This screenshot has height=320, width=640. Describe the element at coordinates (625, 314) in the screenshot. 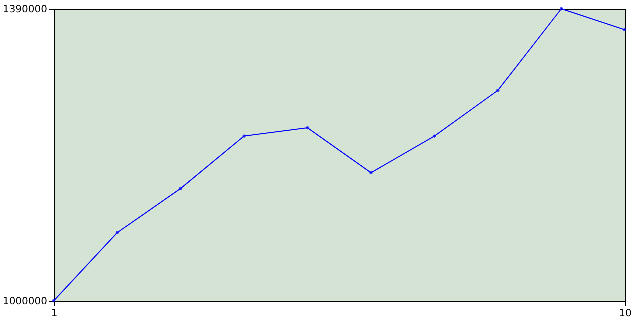

I see `x-tick-label: 10` at that location.